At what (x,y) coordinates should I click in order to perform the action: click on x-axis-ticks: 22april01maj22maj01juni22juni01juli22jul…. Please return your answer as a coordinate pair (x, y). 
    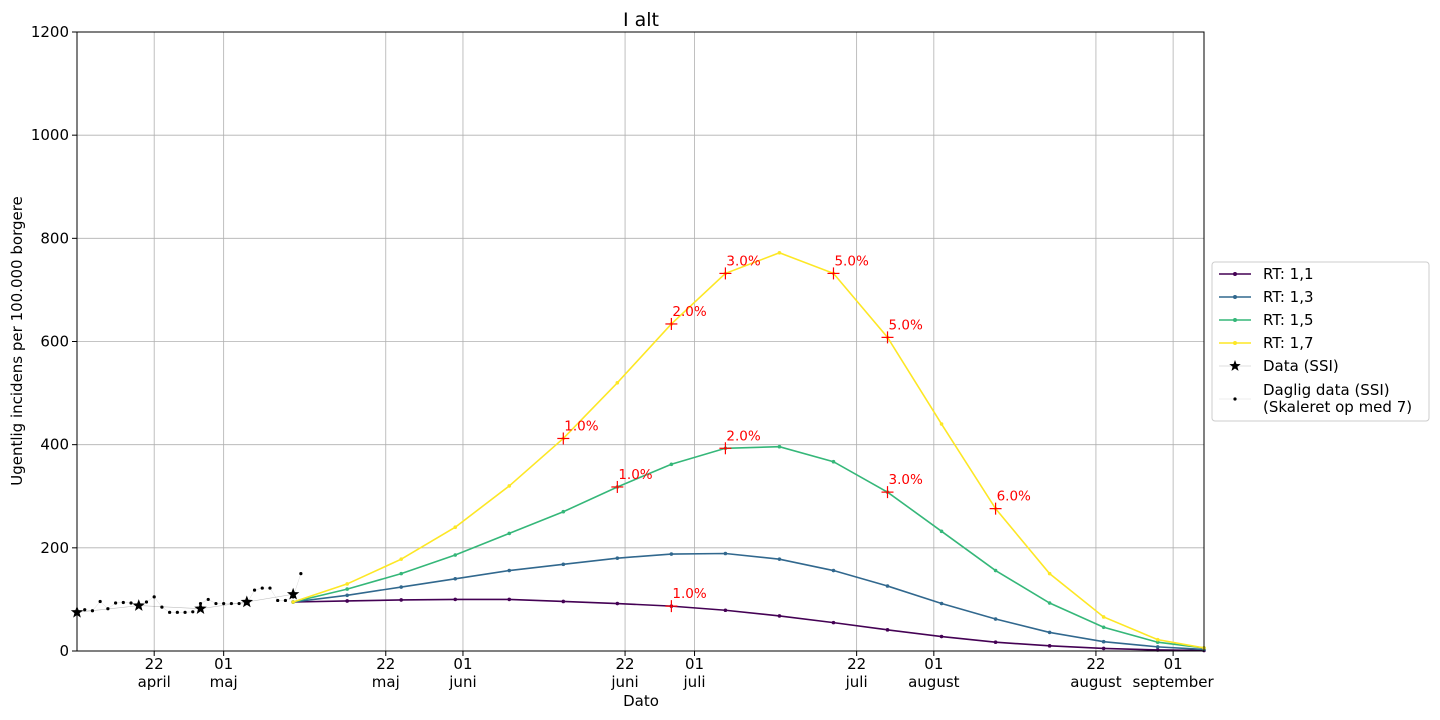
    Looking at the image, I should click on (676, 671).